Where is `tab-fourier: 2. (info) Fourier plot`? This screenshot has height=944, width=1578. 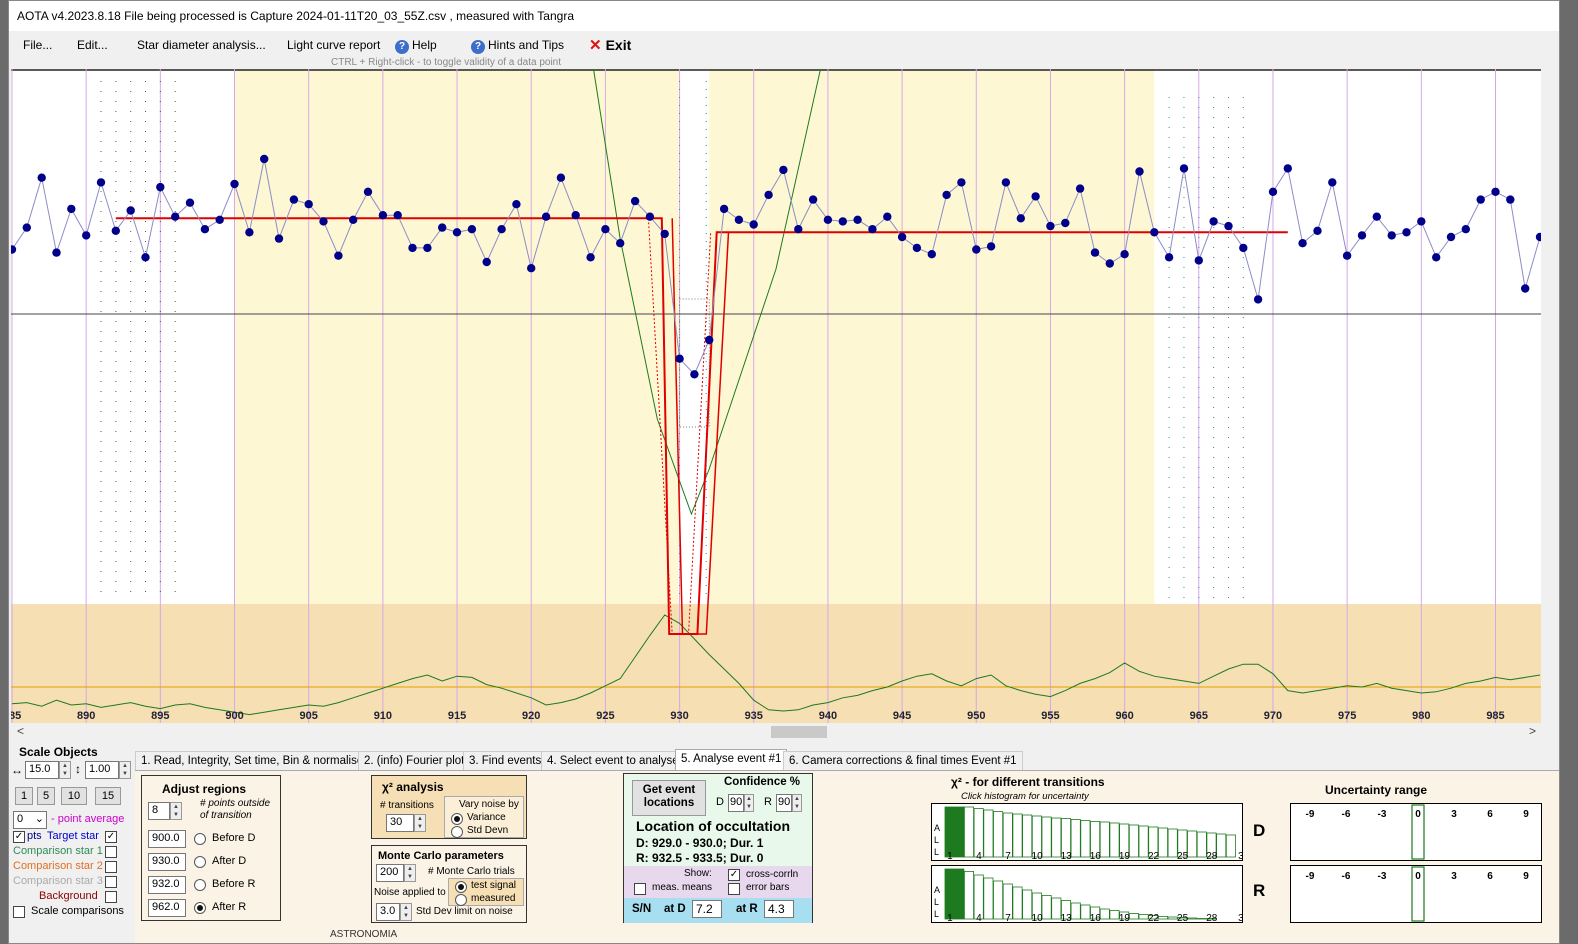 tab-fourier: 2. (info) Fourier plot is located at coordinates (414, 761).